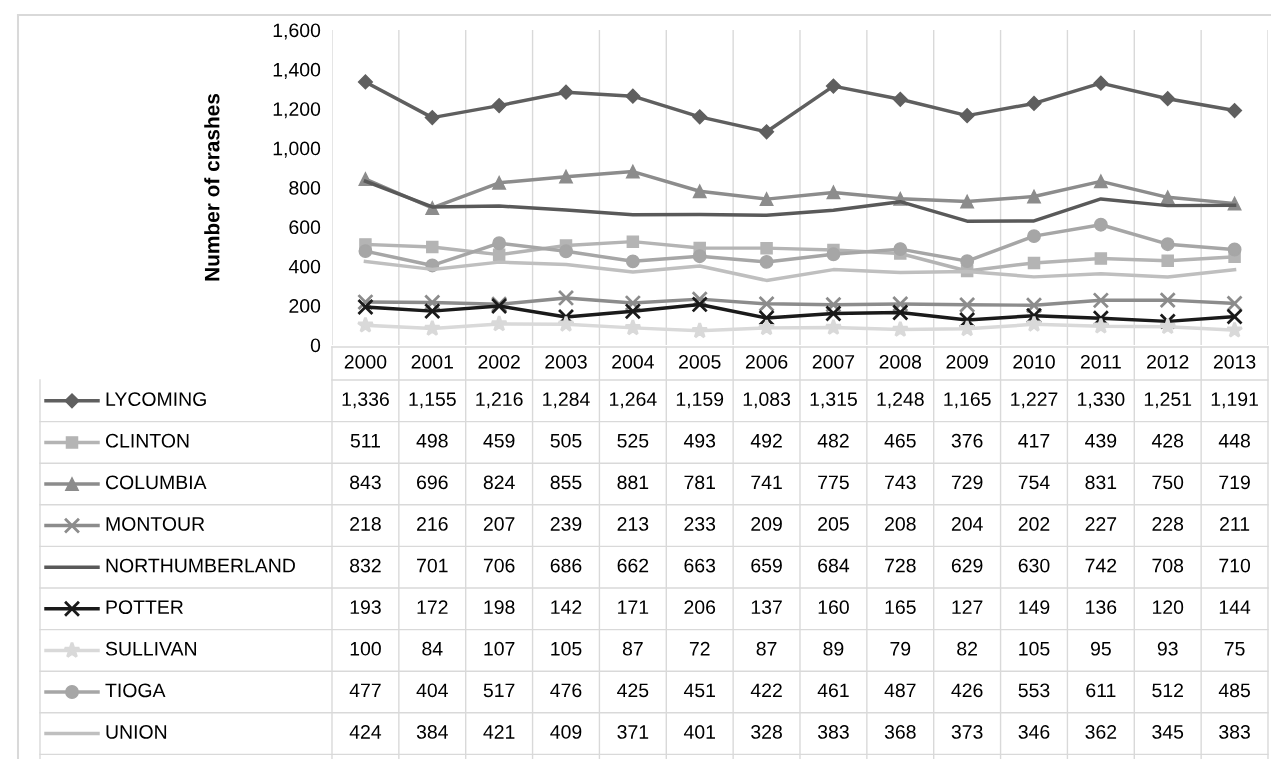  I want to click on data-label: 439, so click(1101, 440).